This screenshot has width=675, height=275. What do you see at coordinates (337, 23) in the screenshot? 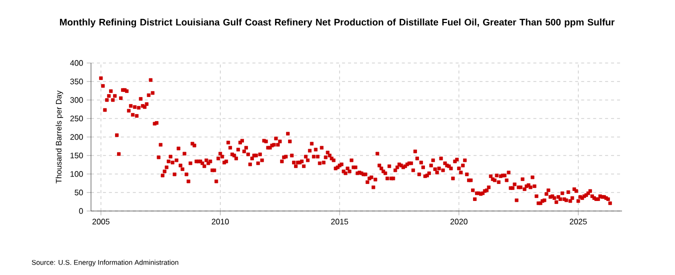
I see `chart-title: Monthly Refining District Louisiana Gulf Coast Refinery Net Production of Distillate Fuel Oil, Greater Than 500 ppm Sulfur` at bounding box center [337, 23].